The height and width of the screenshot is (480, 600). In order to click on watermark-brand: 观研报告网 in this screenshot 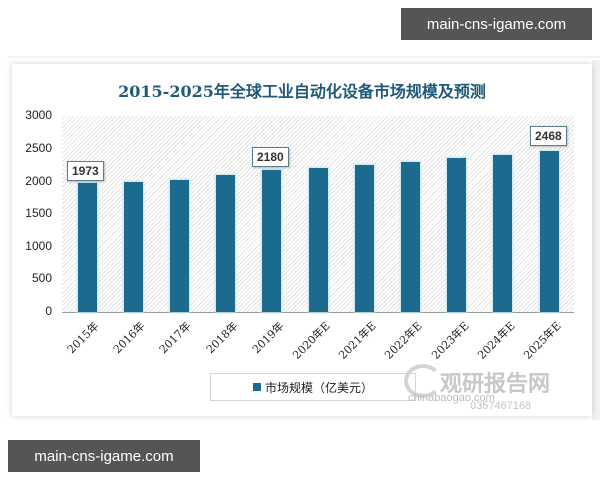, I will do `click(495, 384)`.